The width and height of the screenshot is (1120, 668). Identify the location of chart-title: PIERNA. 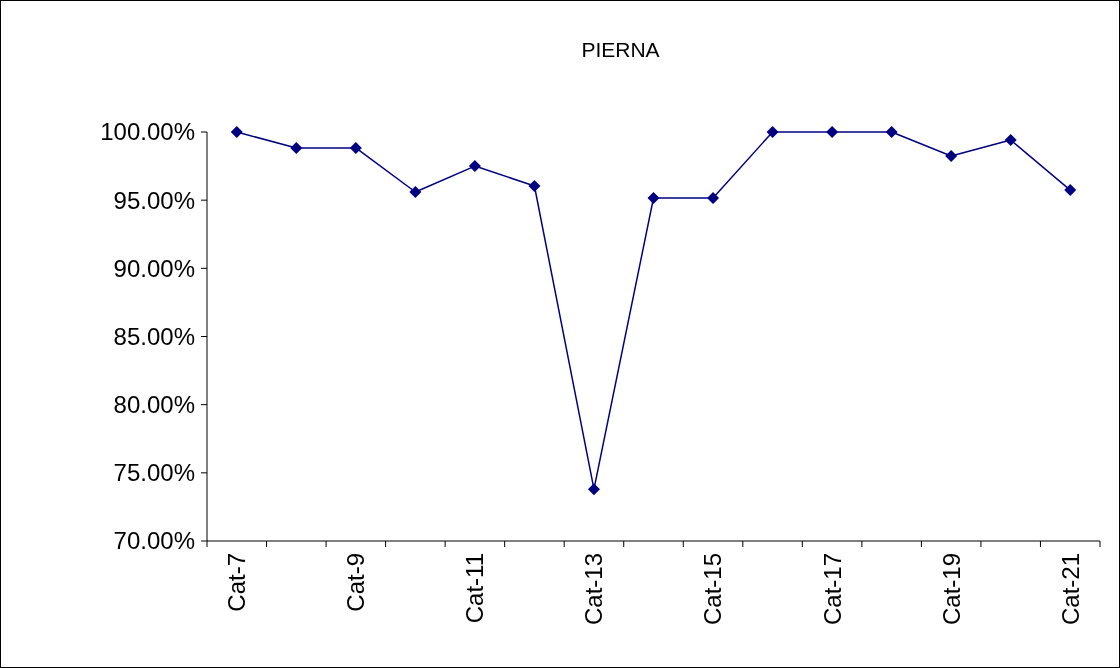
(620, 49).